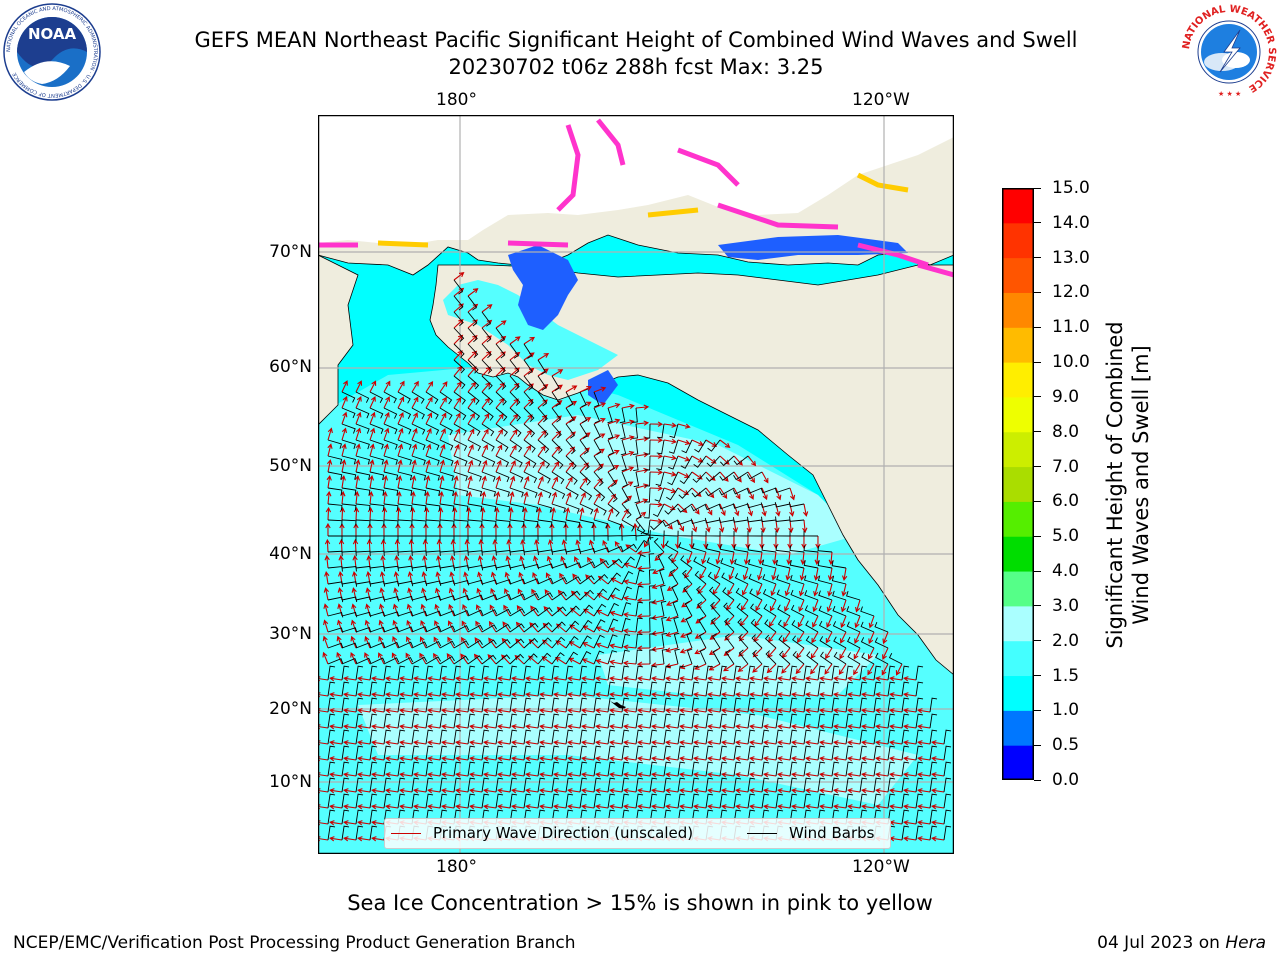  Describe the element at coordinates (1071, 257) in the screenshot. I see `colorbar-tick-label: 13.0` at that location.